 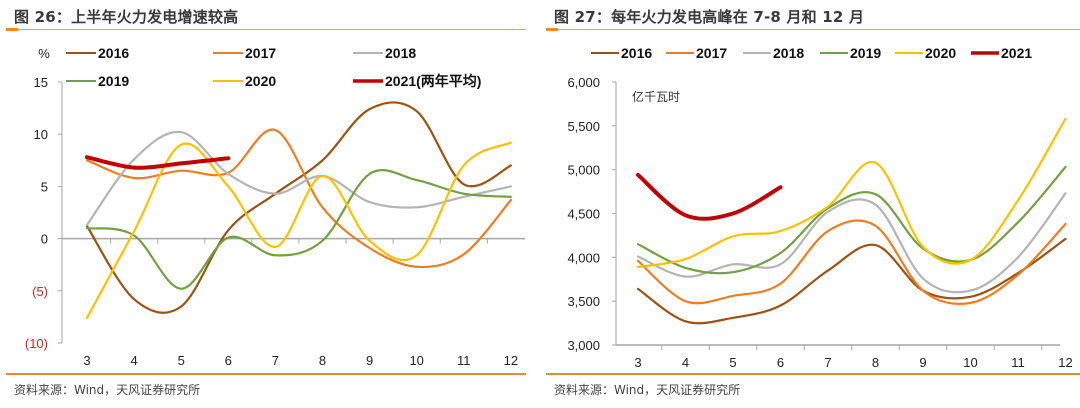 I want to click on y-tick-label: 5,000, so click(x=583, y=170).